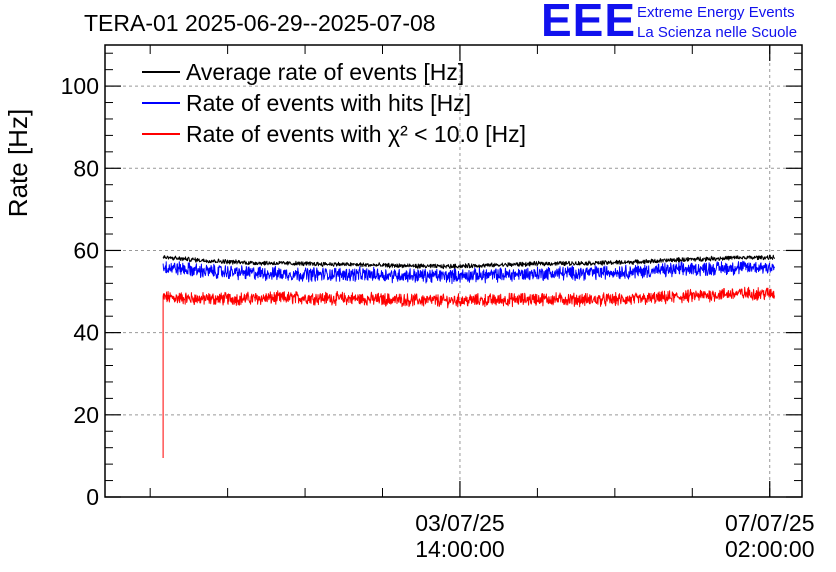  Describe the element at coordinates (328, 103) in the screenshot. I see `legend-label-hits: Rate of events with hits [Hz]` at that location.